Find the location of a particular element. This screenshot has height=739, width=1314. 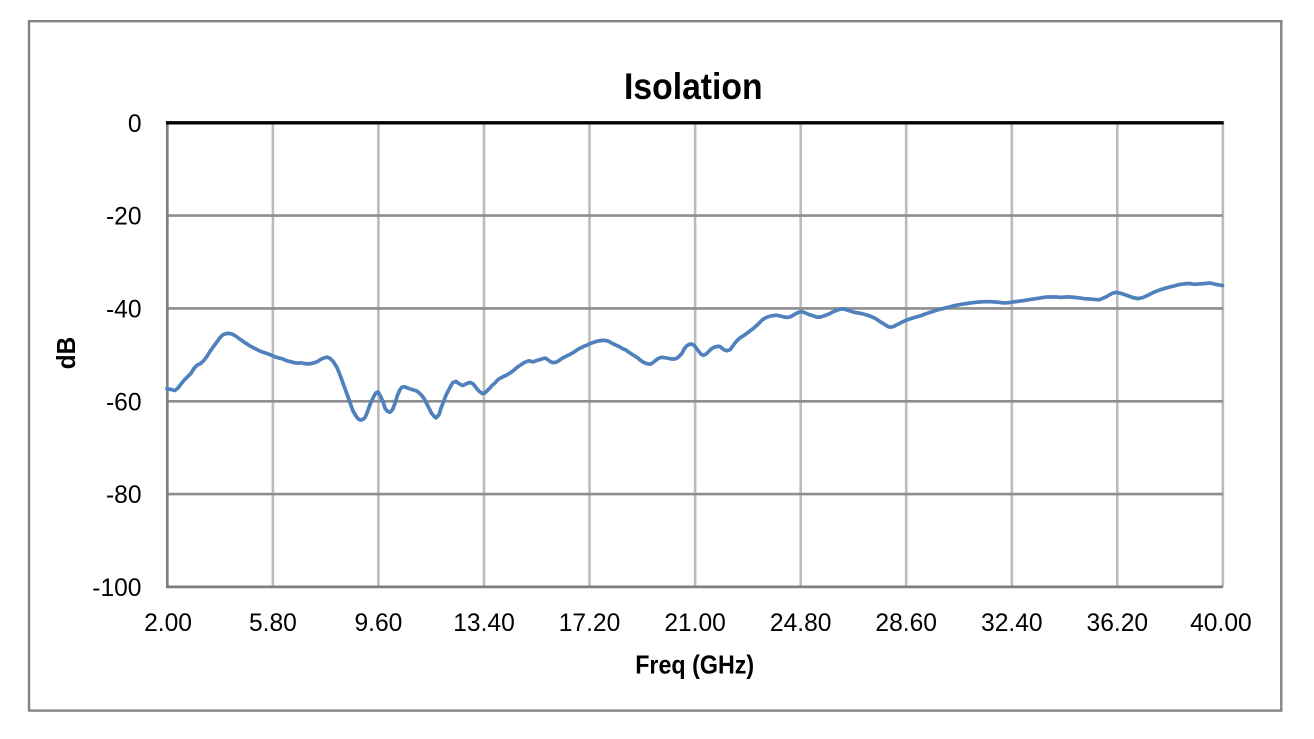

svg-text: dB is located at coordinates (67, 353).